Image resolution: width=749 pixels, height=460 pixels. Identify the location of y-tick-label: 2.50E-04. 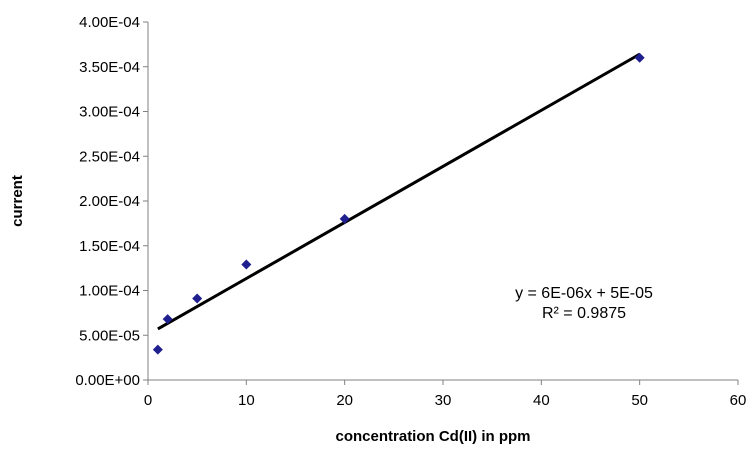
(109, 156).